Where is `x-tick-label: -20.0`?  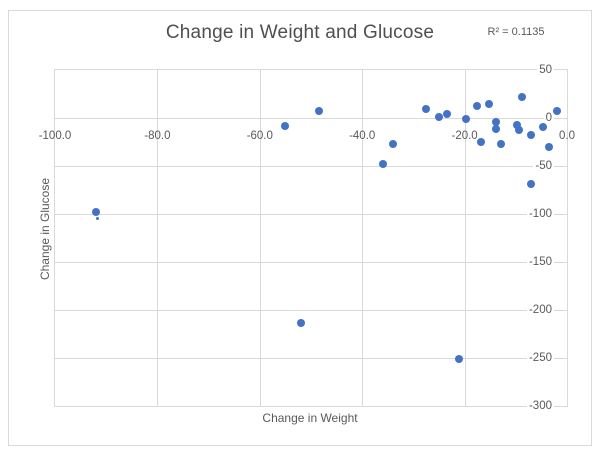
x-tick-label: -20.0 is located at coordinates (464, 136).